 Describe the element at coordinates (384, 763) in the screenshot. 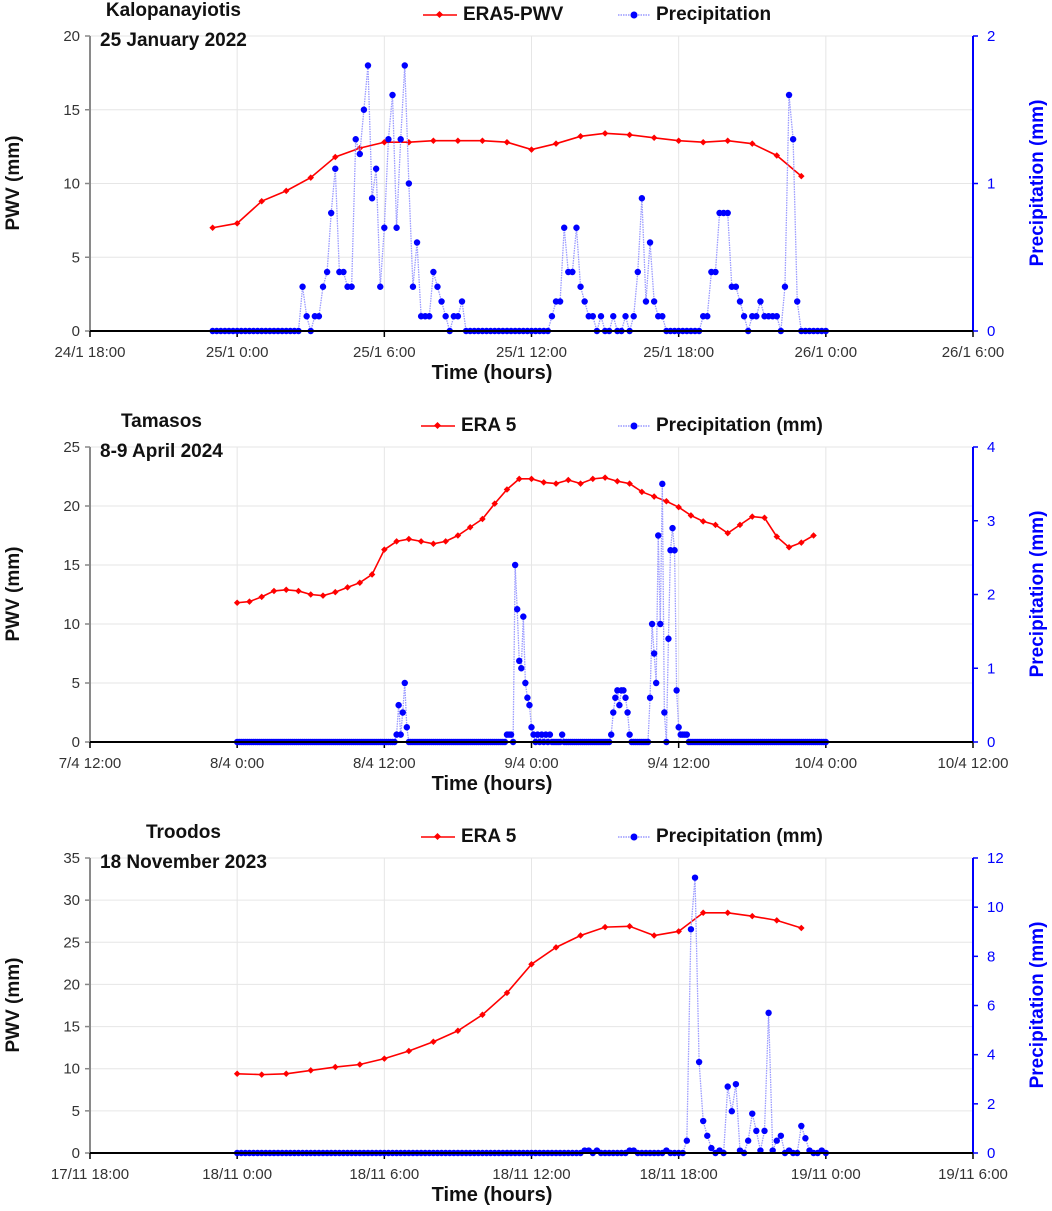

I see `x-tick-label: 8/4 12:00` at that location.